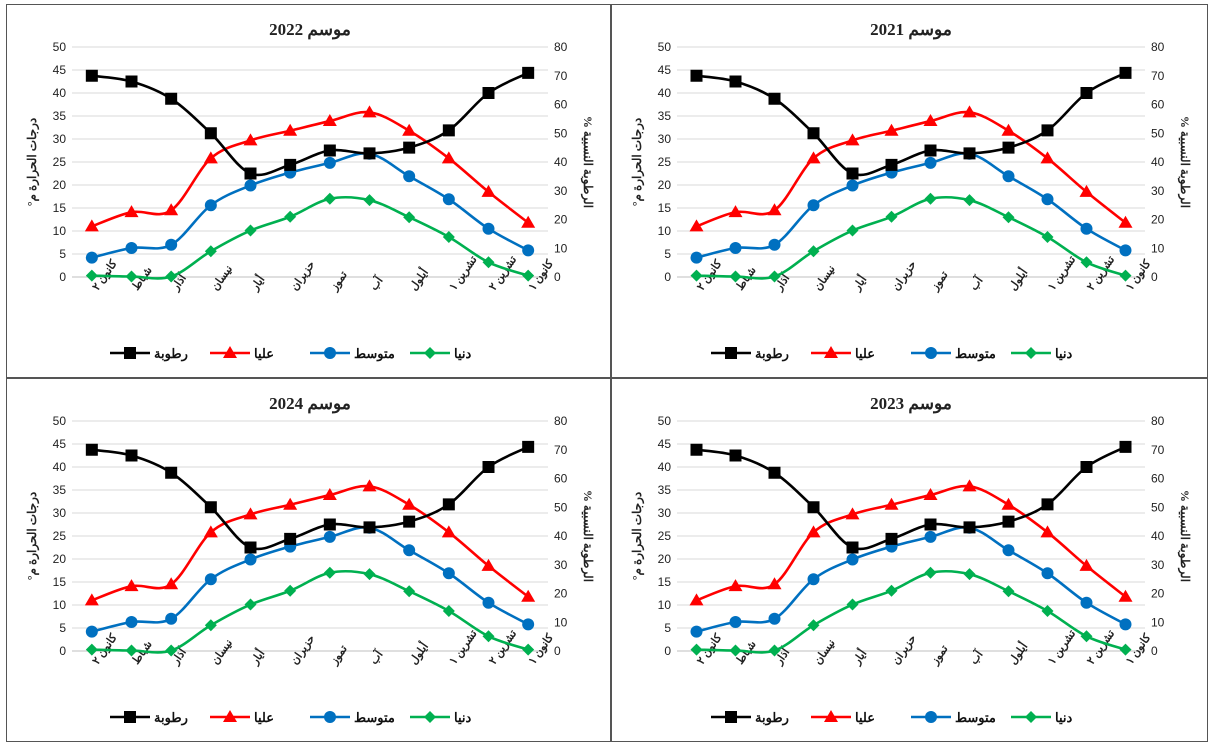 Image resolution: width=1210 pixels, height=744 pixels. What do you see at coordinates (310, 205) in the screenshot?
I see `series-متوسط` at bounding box center [310, 205].